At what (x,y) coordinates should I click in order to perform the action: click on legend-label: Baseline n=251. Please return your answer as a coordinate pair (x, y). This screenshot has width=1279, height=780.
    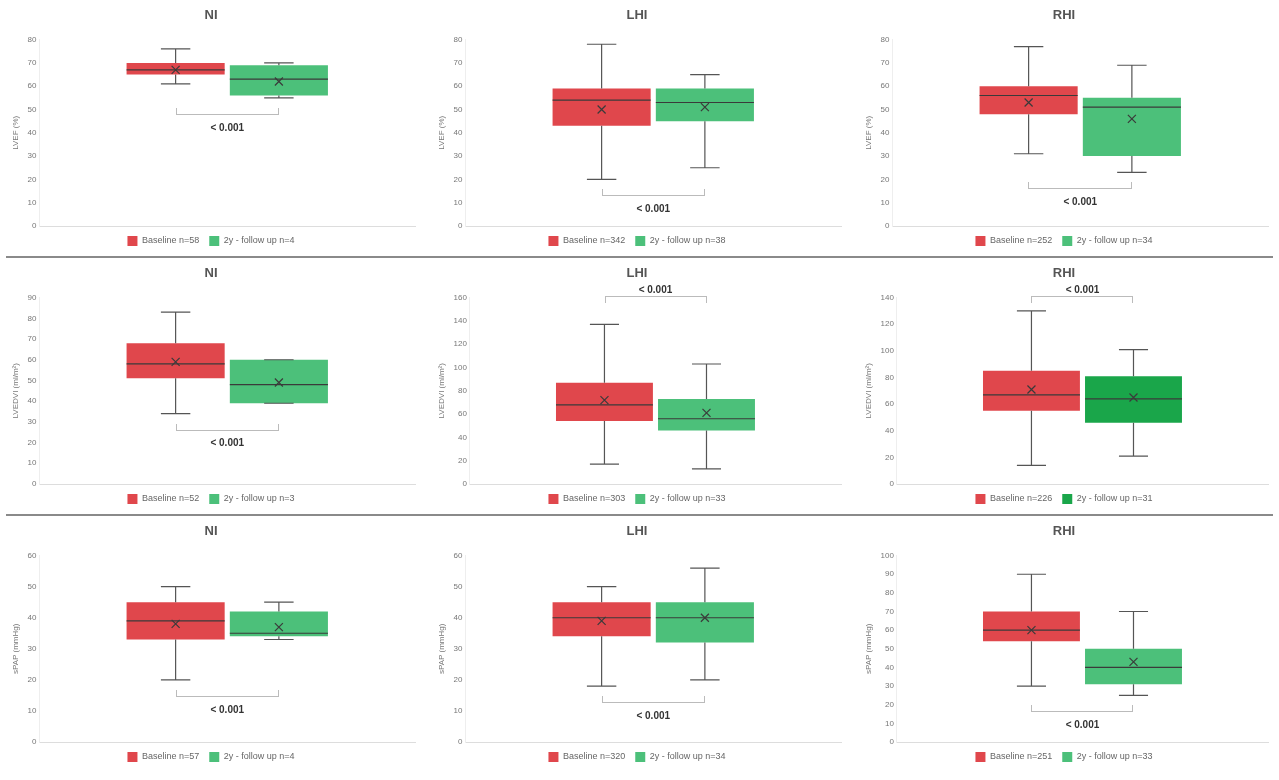
    Looking at the image, I should click on (1021, 756).